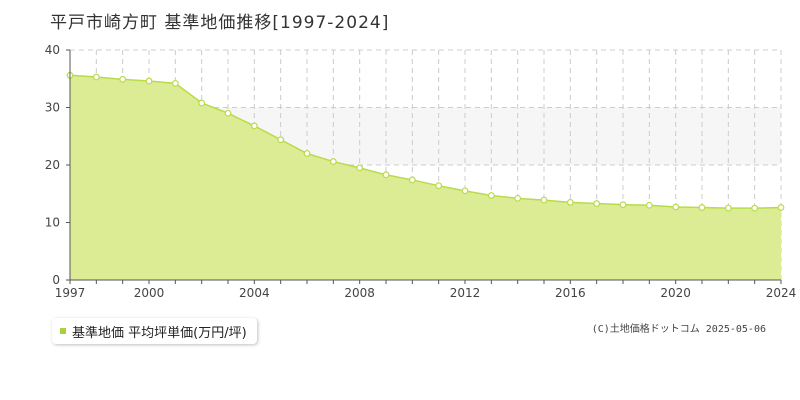  I want to click on y-tick-label: 20, so click(52, 165).